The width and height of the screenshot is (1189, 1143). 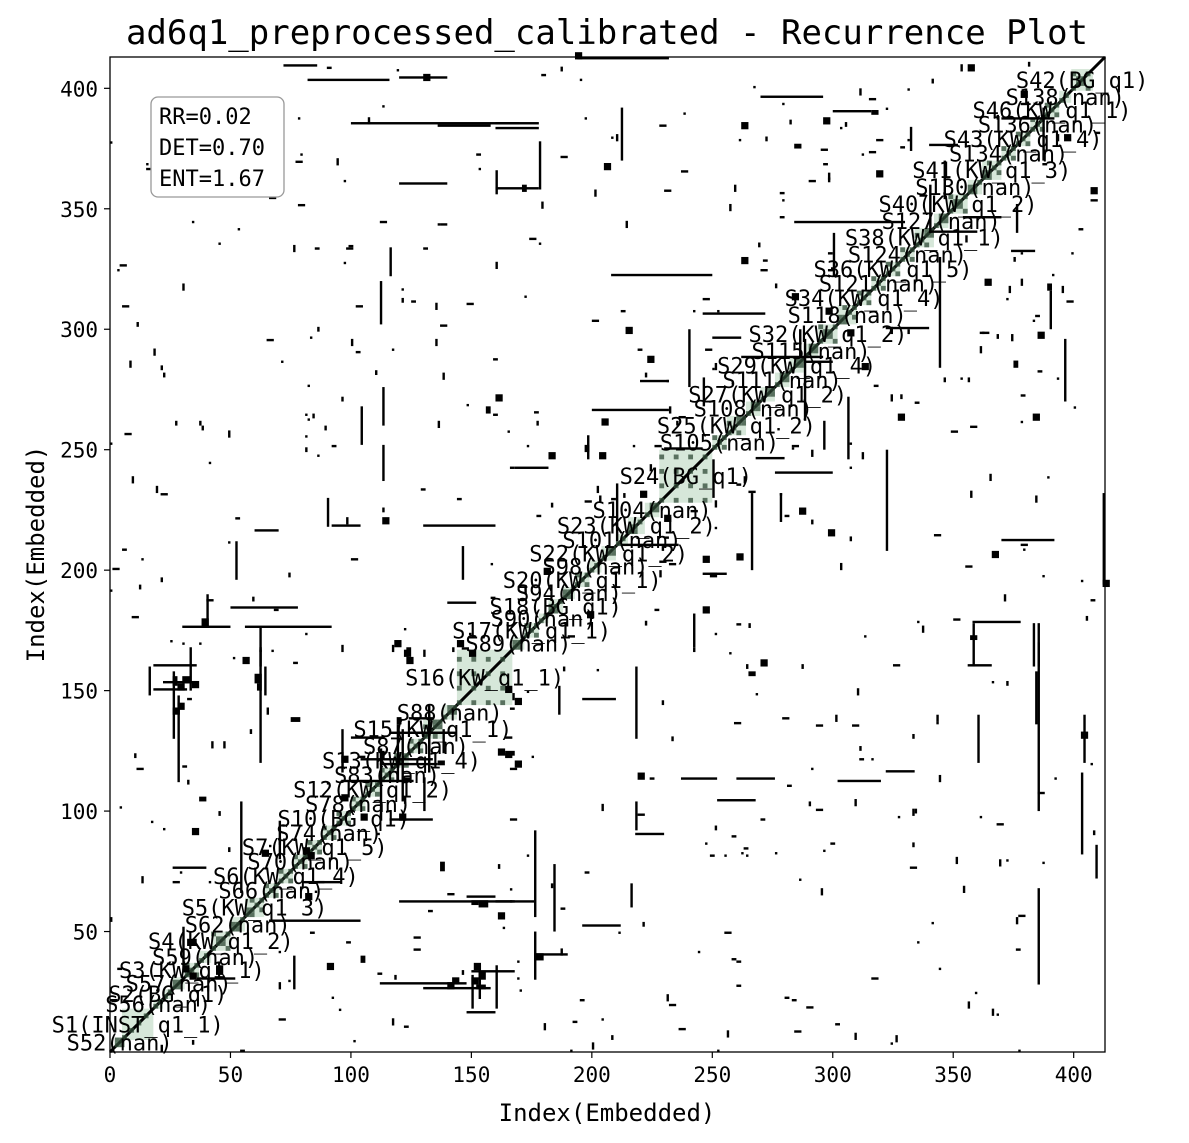 What do you see at coordinates (255, 908) in the screenshot?
I see `segment-label: S5(KW_q1_3)` at bounding box center [255, 908].